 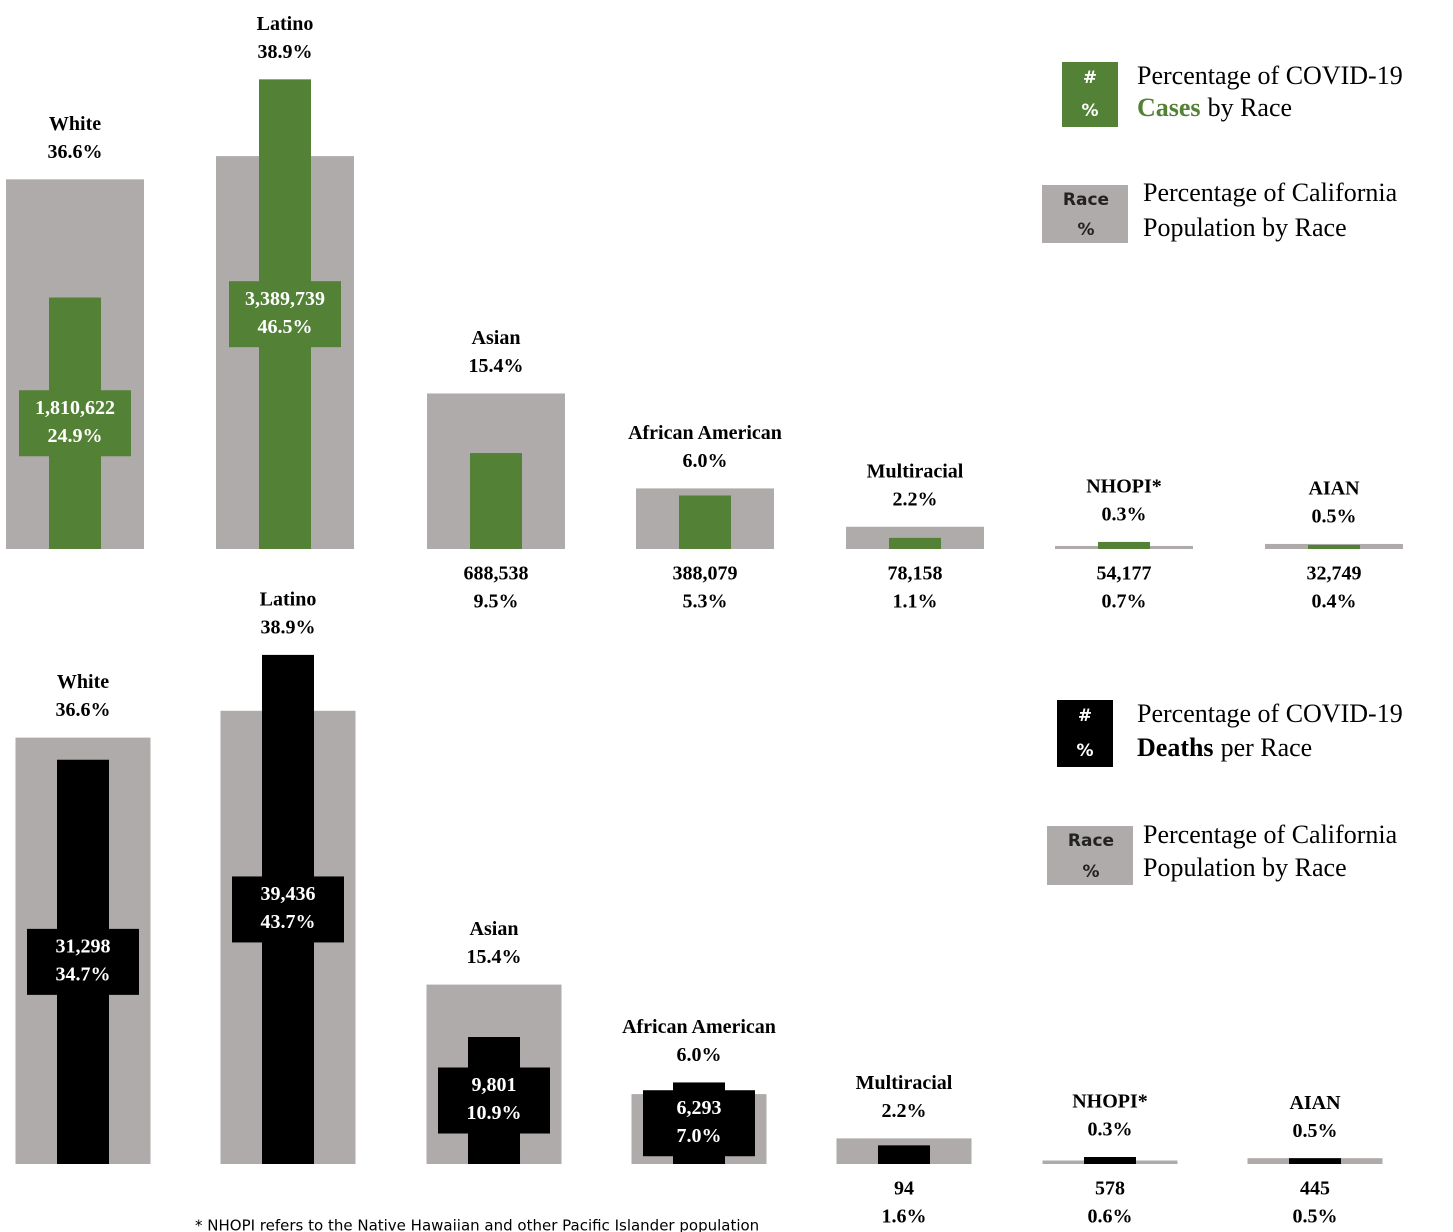 What do you see at coordinates (285, 327) in the screenshot?
I see `percent-label: 46.5%` at bounding box center [285, 327].